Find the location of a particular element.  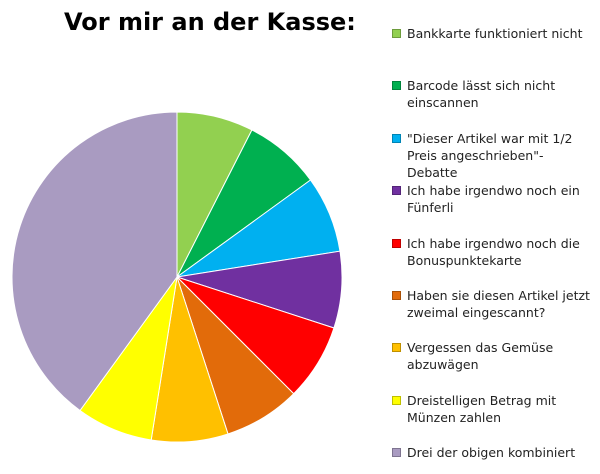

legend-label: Barcode lässt sich nicht einscannen is located at coordinates (481, 94).